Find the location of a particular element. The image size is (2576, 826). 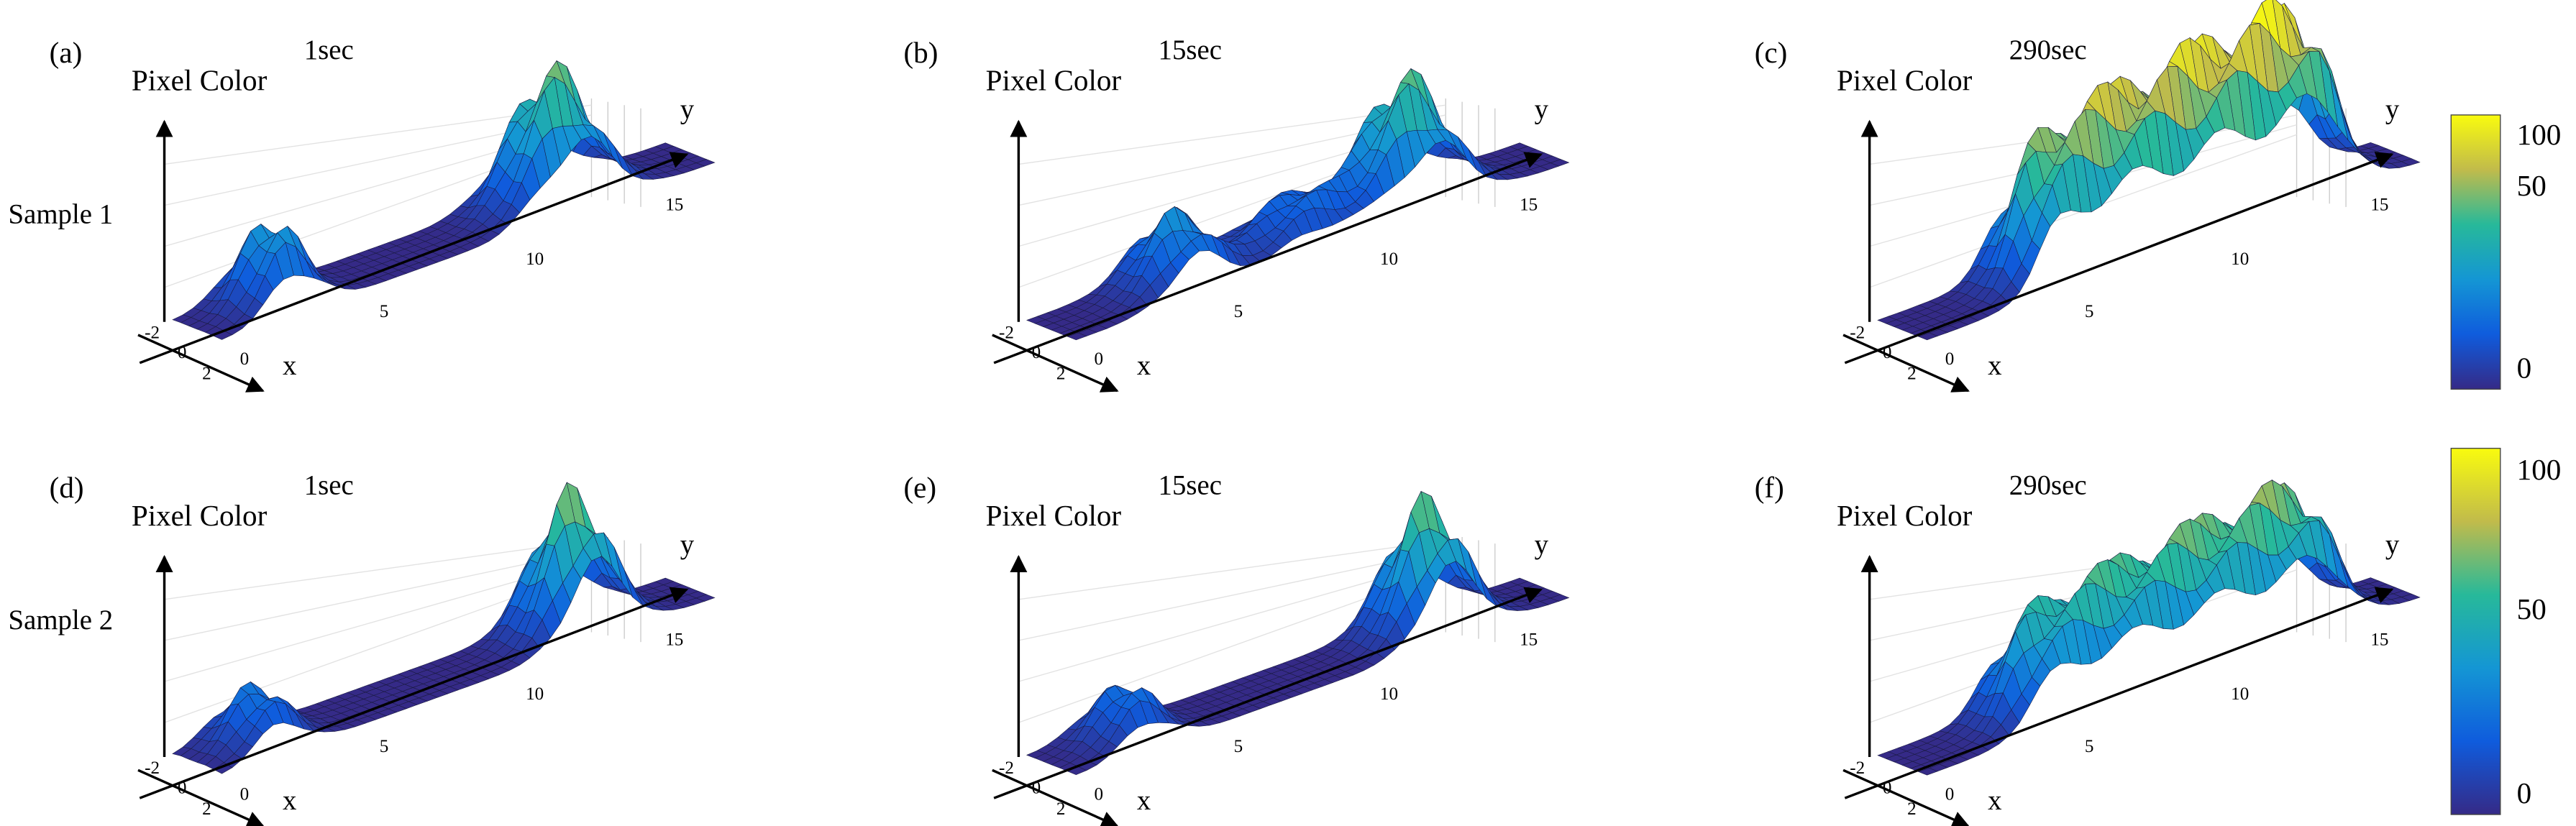

panel-label: (a) is located at coordinates (66, 53).